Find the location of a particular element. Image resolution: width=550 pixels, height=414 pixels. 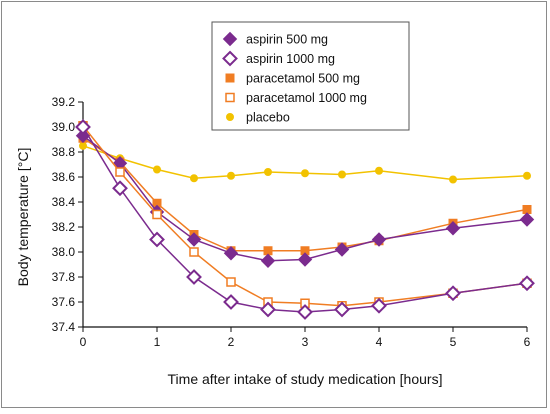

y-tick-label: 39.2 is located at coordinates (64, 102).